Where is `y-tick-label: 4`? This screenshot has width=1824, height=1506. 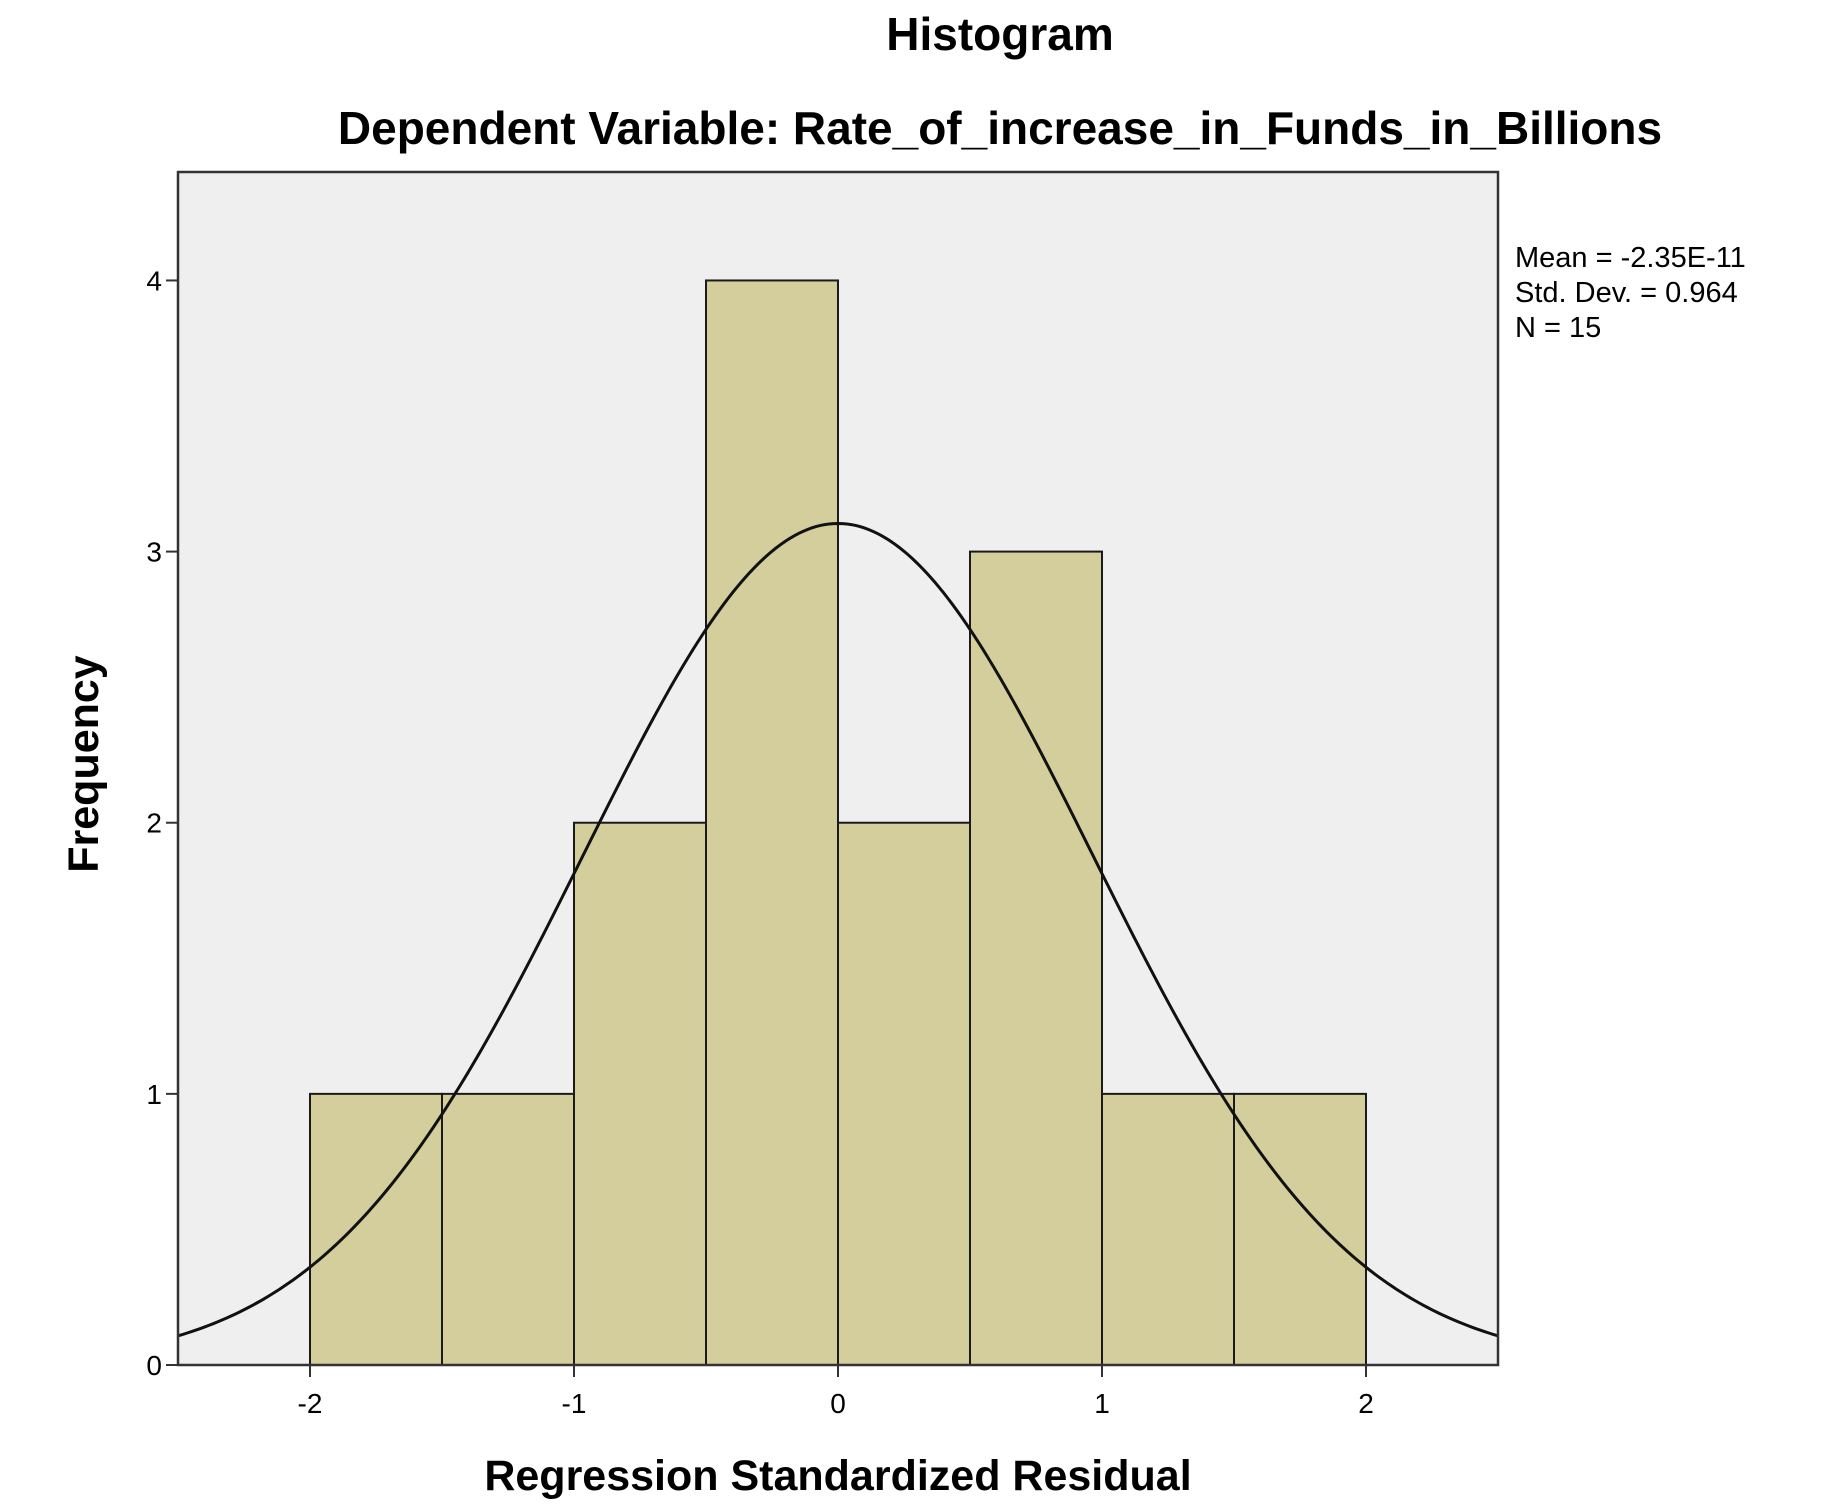 y-tick-label: 4 is located at coordinates (154, 280).